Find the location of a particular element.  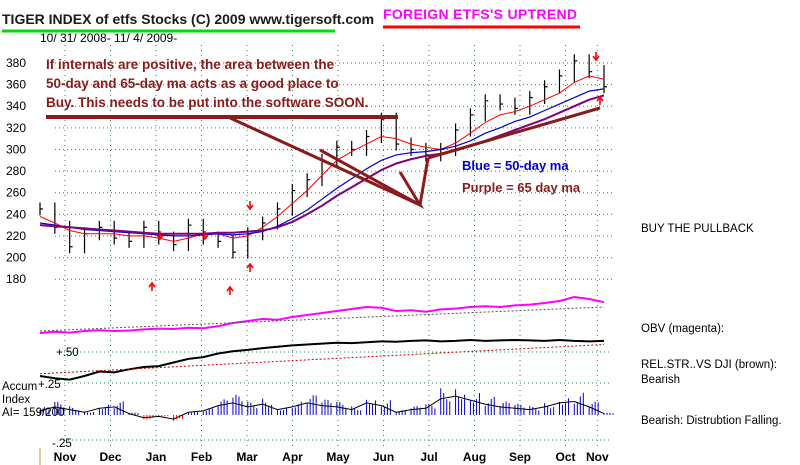

x-tick-label: Oct is located at coordinates (565, 457).